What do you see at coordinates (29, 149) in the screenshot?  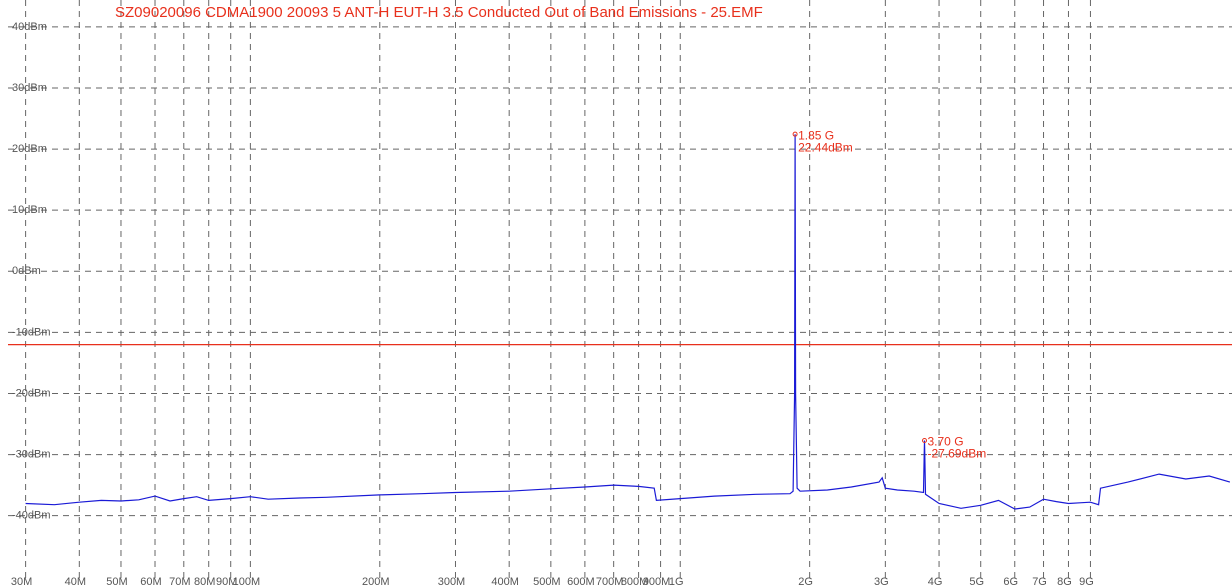 I see `y-tick-label: 20dBm` at bounding box center [29, 149].